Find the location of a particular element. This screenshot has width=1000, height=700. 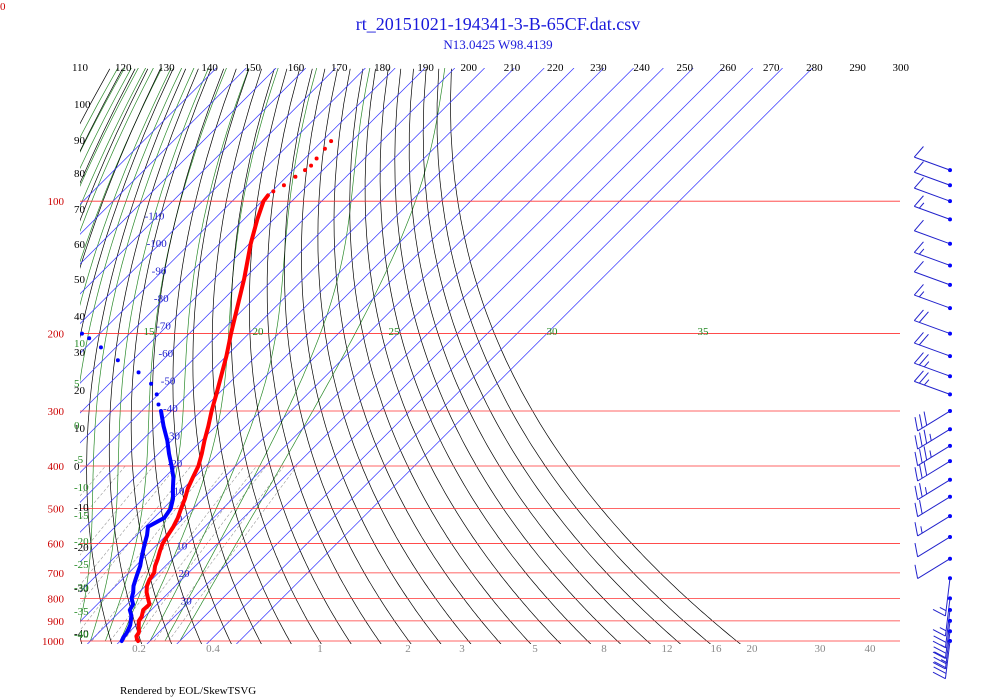

mixing-ratio-label: 0.2 is located at coordinates (139, 649).